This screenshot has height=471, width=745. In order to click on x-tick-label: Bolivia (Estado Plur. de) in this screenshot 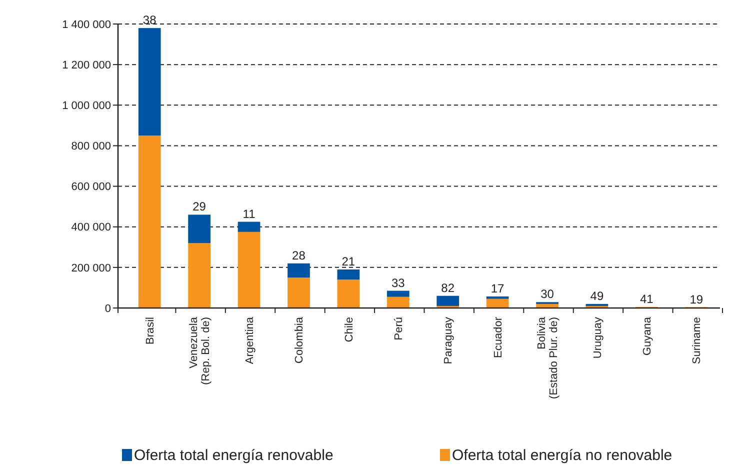, I will do `click(548, 357)`.